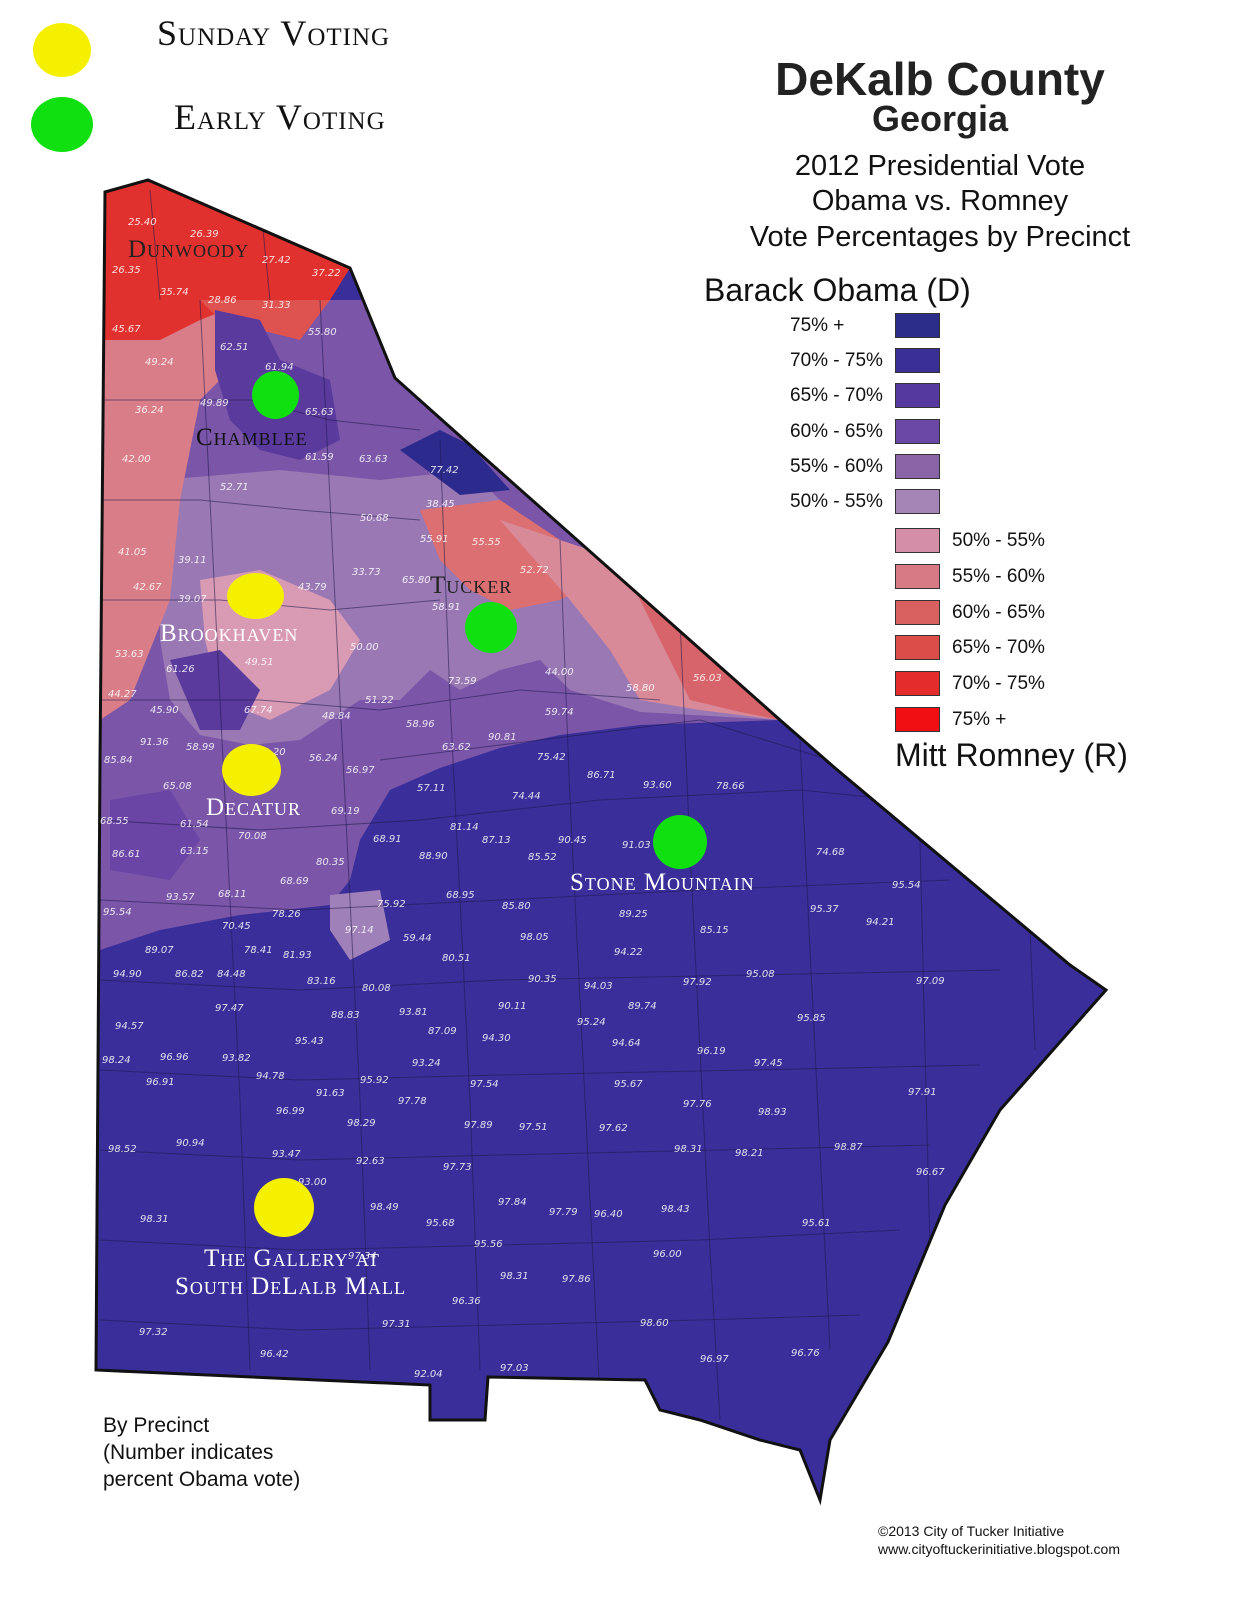  Describe the element at coordinates (116, 1060) in the screenshot. I see `precinct-percent-label: 98.24` at that location.